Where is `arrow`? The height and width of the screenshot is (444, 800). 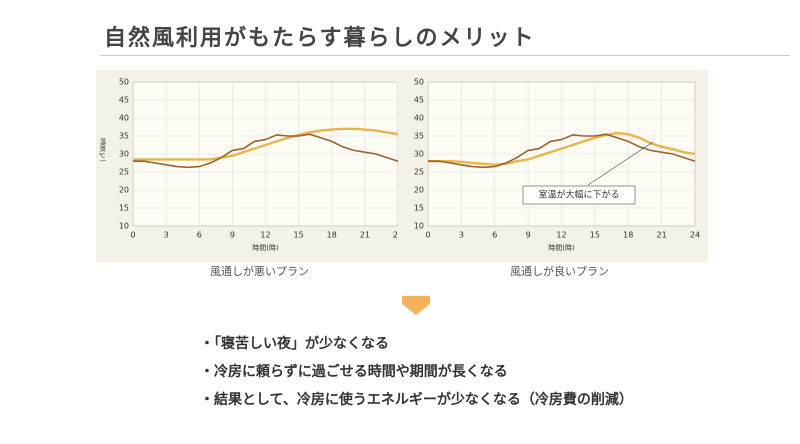 arrow is located at coordinates (416, 305).